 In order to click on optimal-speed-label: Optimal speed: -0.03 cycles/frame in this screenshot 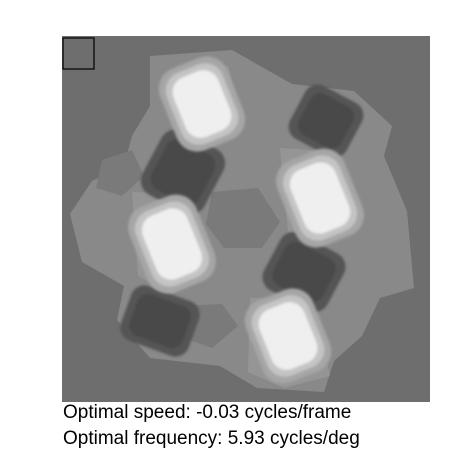, I will do `click(207, 412)`.